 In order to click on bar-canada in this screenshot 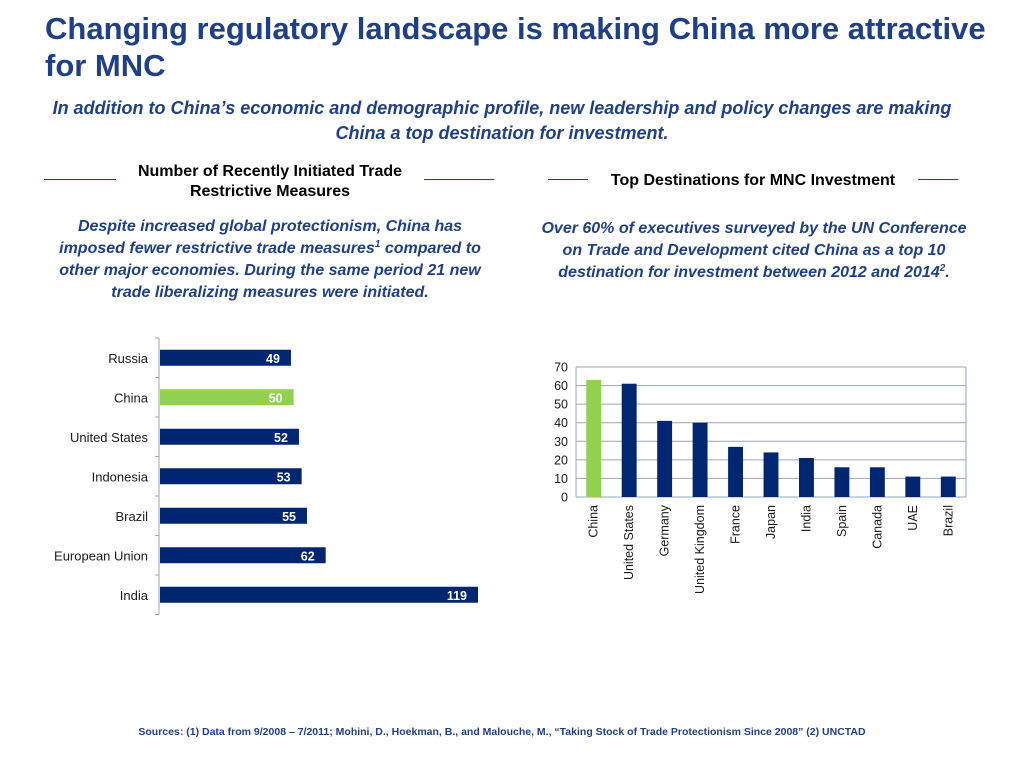, I will do `click(877, 482)`.